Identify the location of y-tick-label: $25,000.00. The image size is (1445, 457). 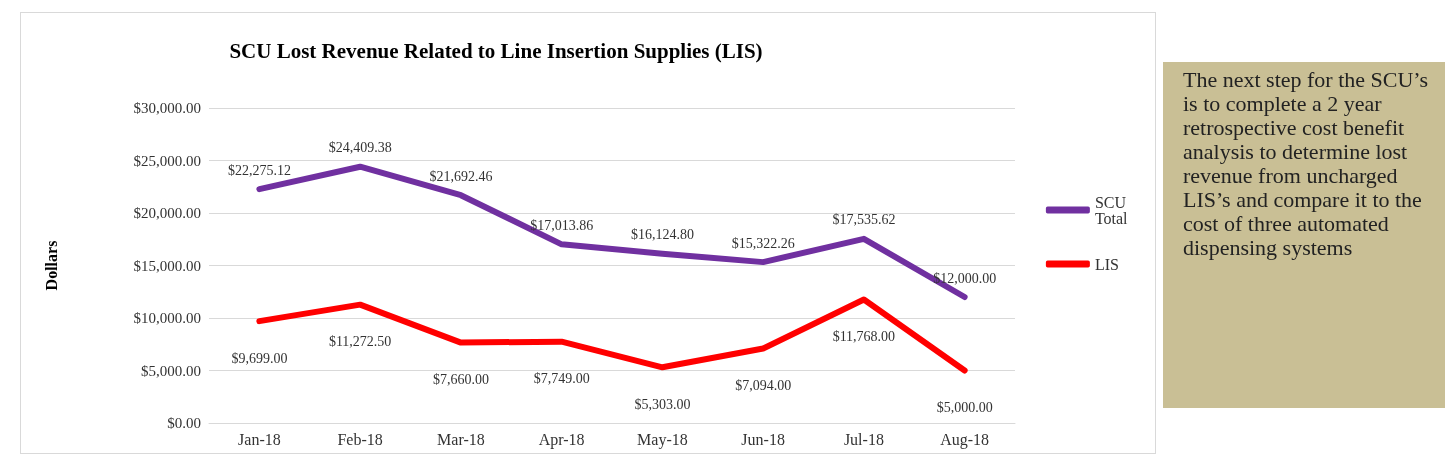
(167, 160).